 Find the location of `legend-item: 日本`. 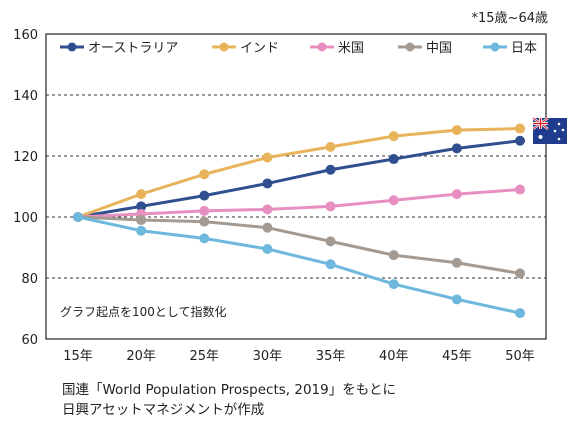

legend-item: 日本 is located at coordinates (510, 48).